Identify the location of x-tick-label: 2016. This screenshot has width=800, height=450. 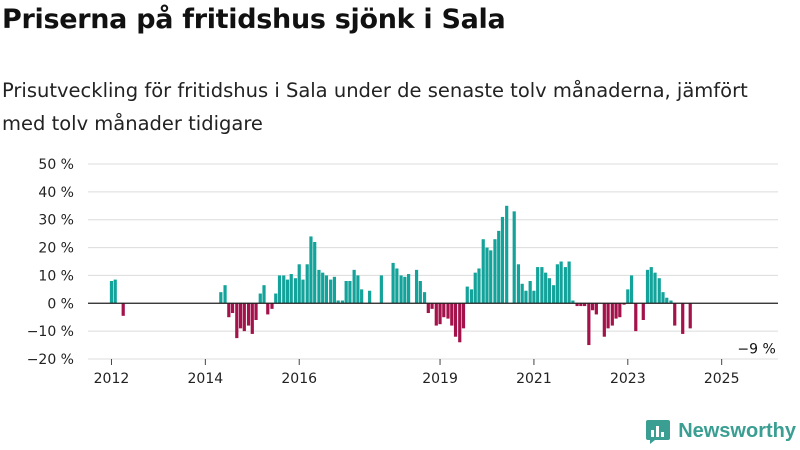
(299, 379).